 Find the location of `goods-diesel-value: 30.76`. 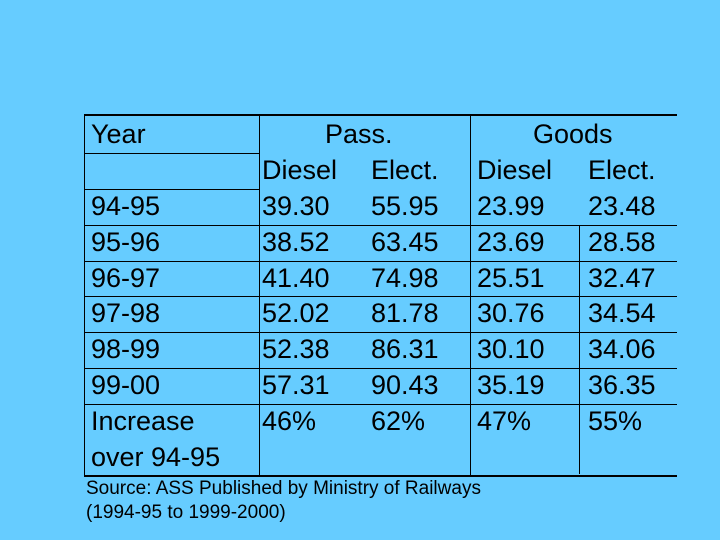

goods-diesel-value: 30.76 is located at coordinates (511, 313).